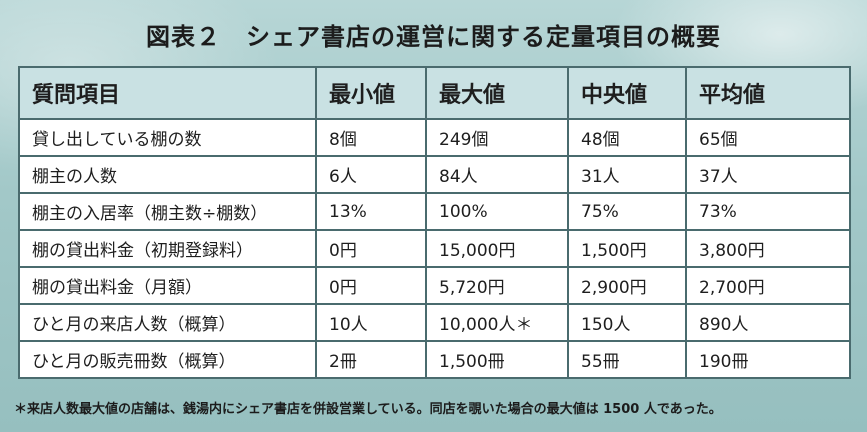 Image resolution: width=867 pixels, height=432 pixels. I want to click on cell-max: 10,000人＊, so click(497, 322).